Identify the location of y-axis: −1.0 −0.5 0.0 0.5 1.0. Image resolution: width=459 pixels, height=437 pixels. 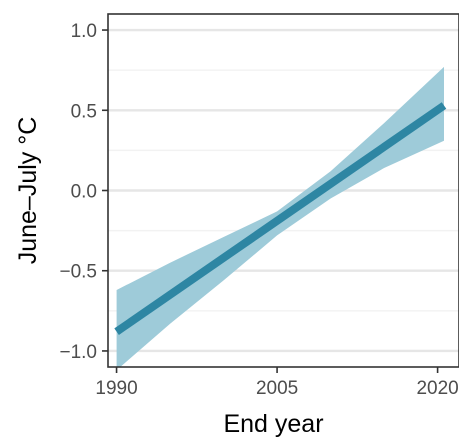
(83, 192).